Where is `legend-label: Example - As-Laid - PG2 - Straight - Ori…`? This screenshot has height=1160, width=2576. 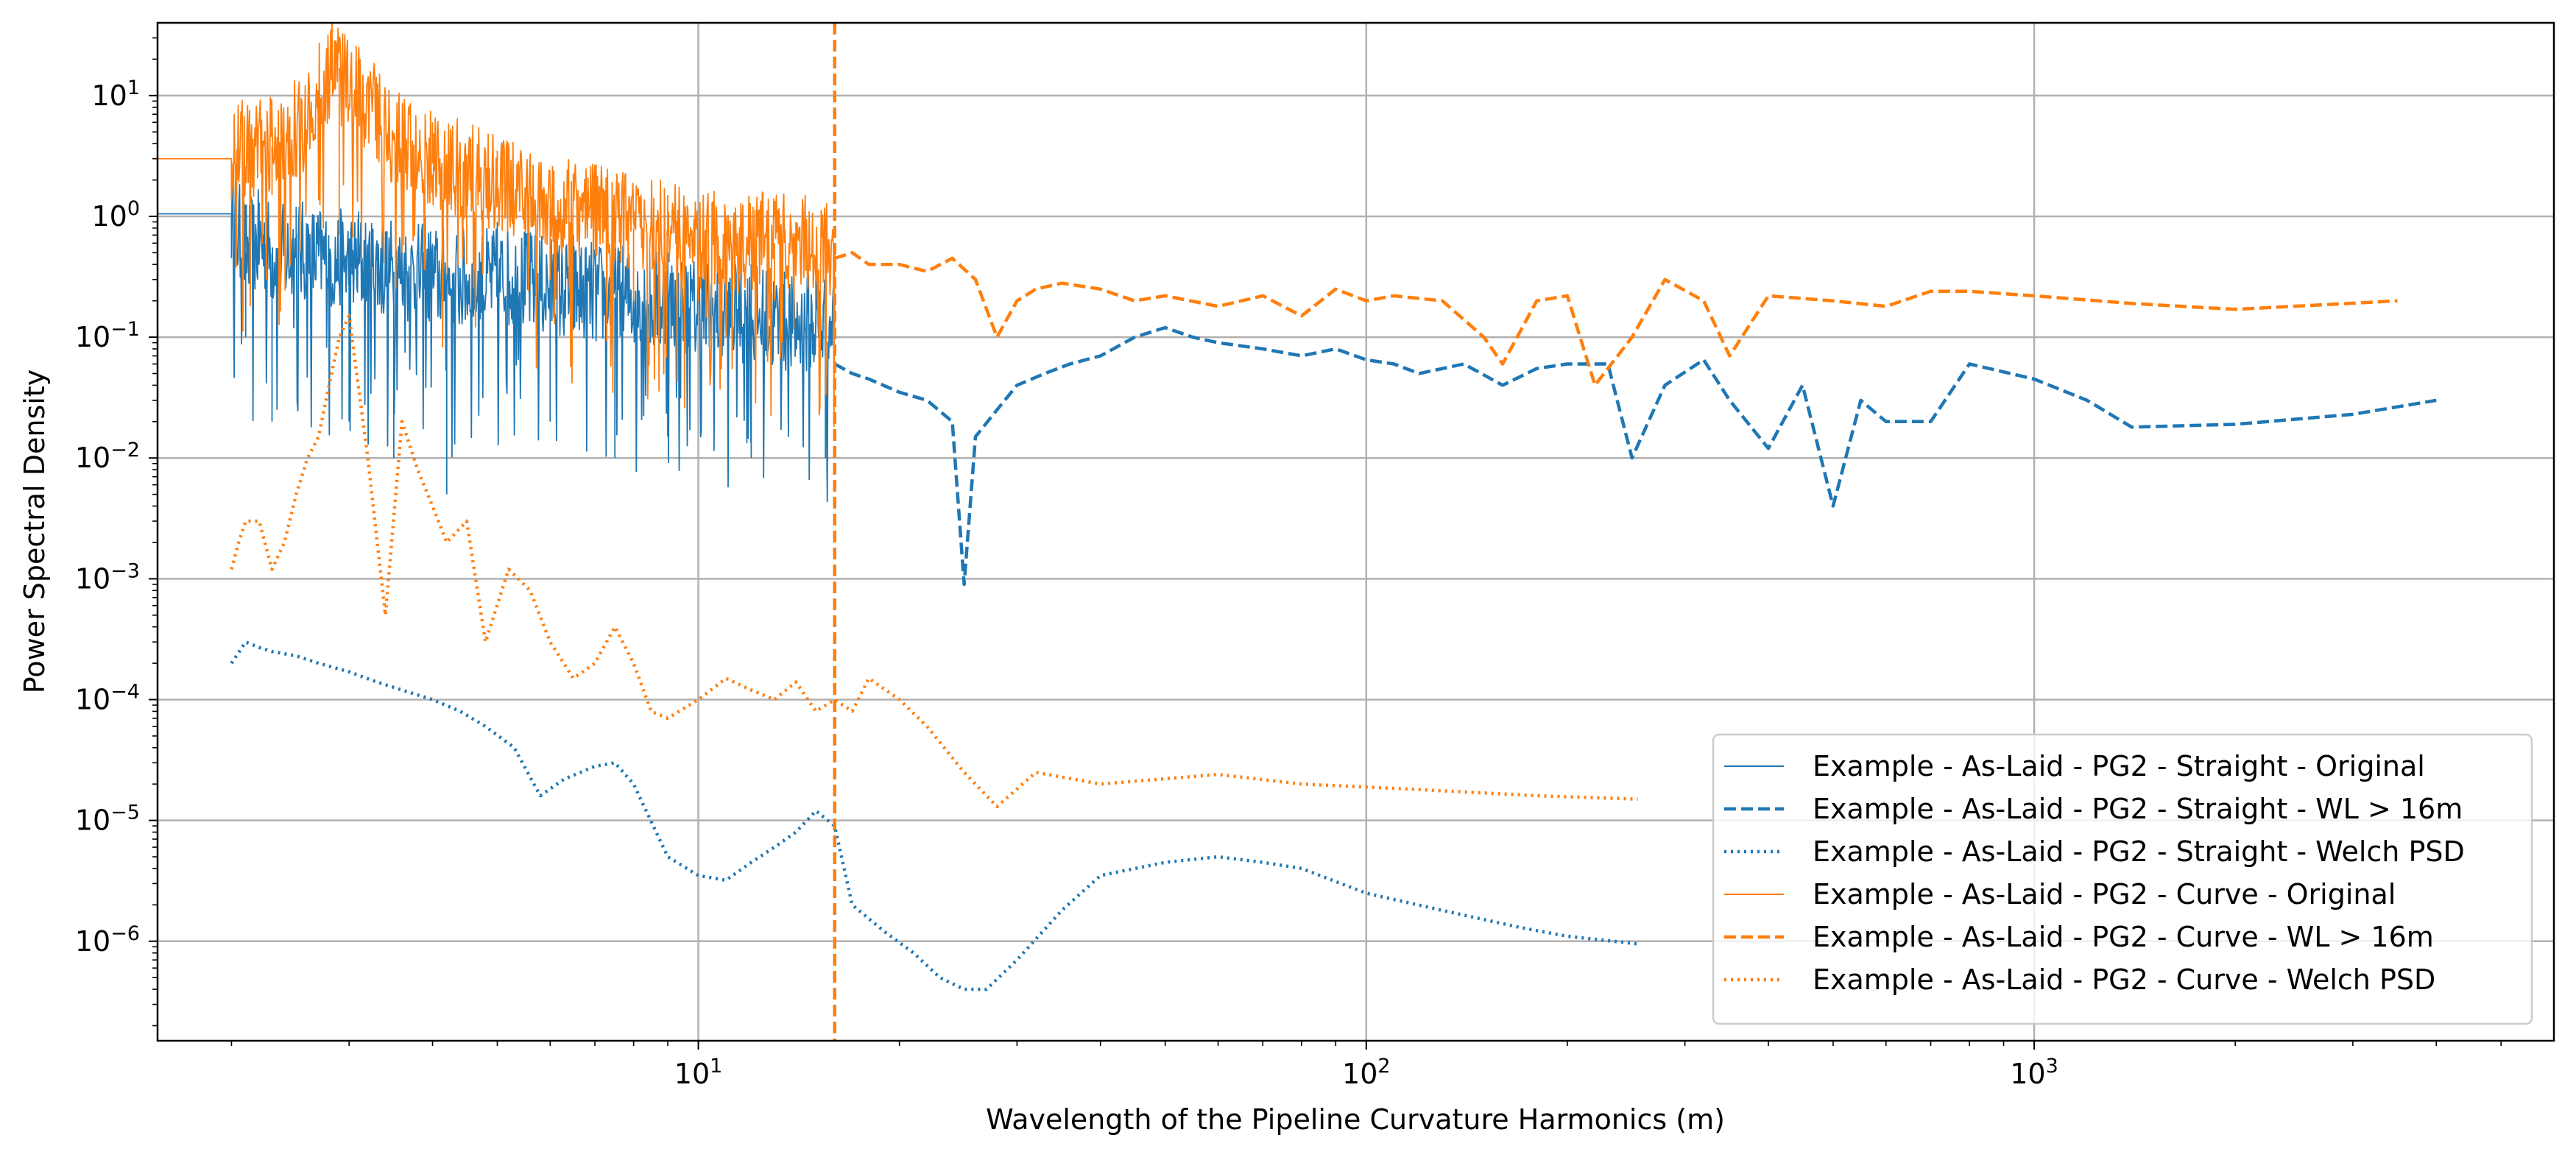
legend-label: Example - As-Laid - PG2 - Straight - Ori… is located at coordinates (2119, 766).